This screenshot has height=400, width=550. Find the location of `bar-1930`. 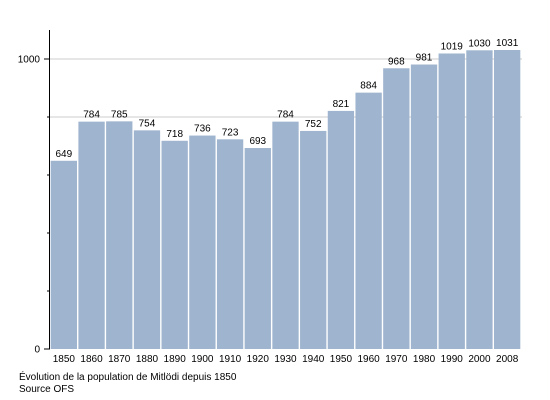

bar-1930 is located at coordinates (285, 235).